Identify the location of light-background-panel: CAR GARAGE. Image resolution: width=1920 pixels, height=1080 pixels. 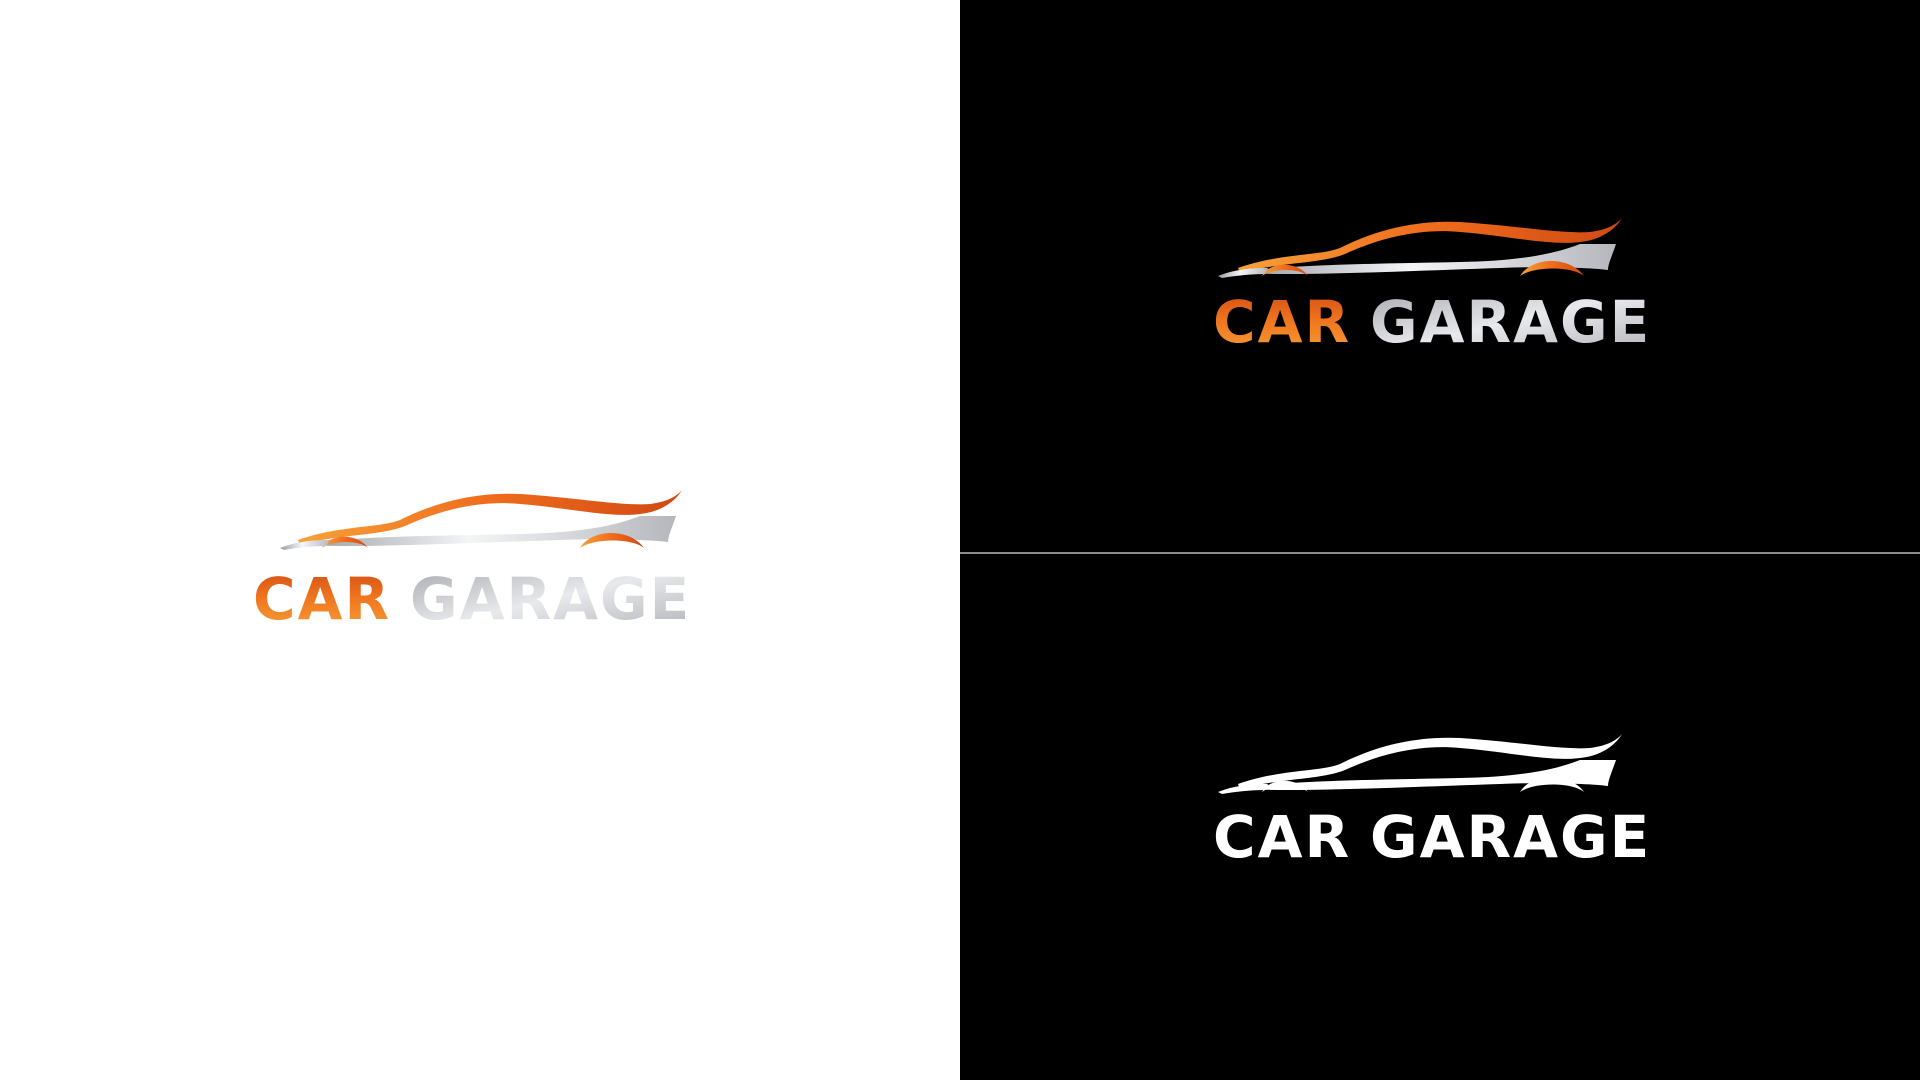
(472, 561).